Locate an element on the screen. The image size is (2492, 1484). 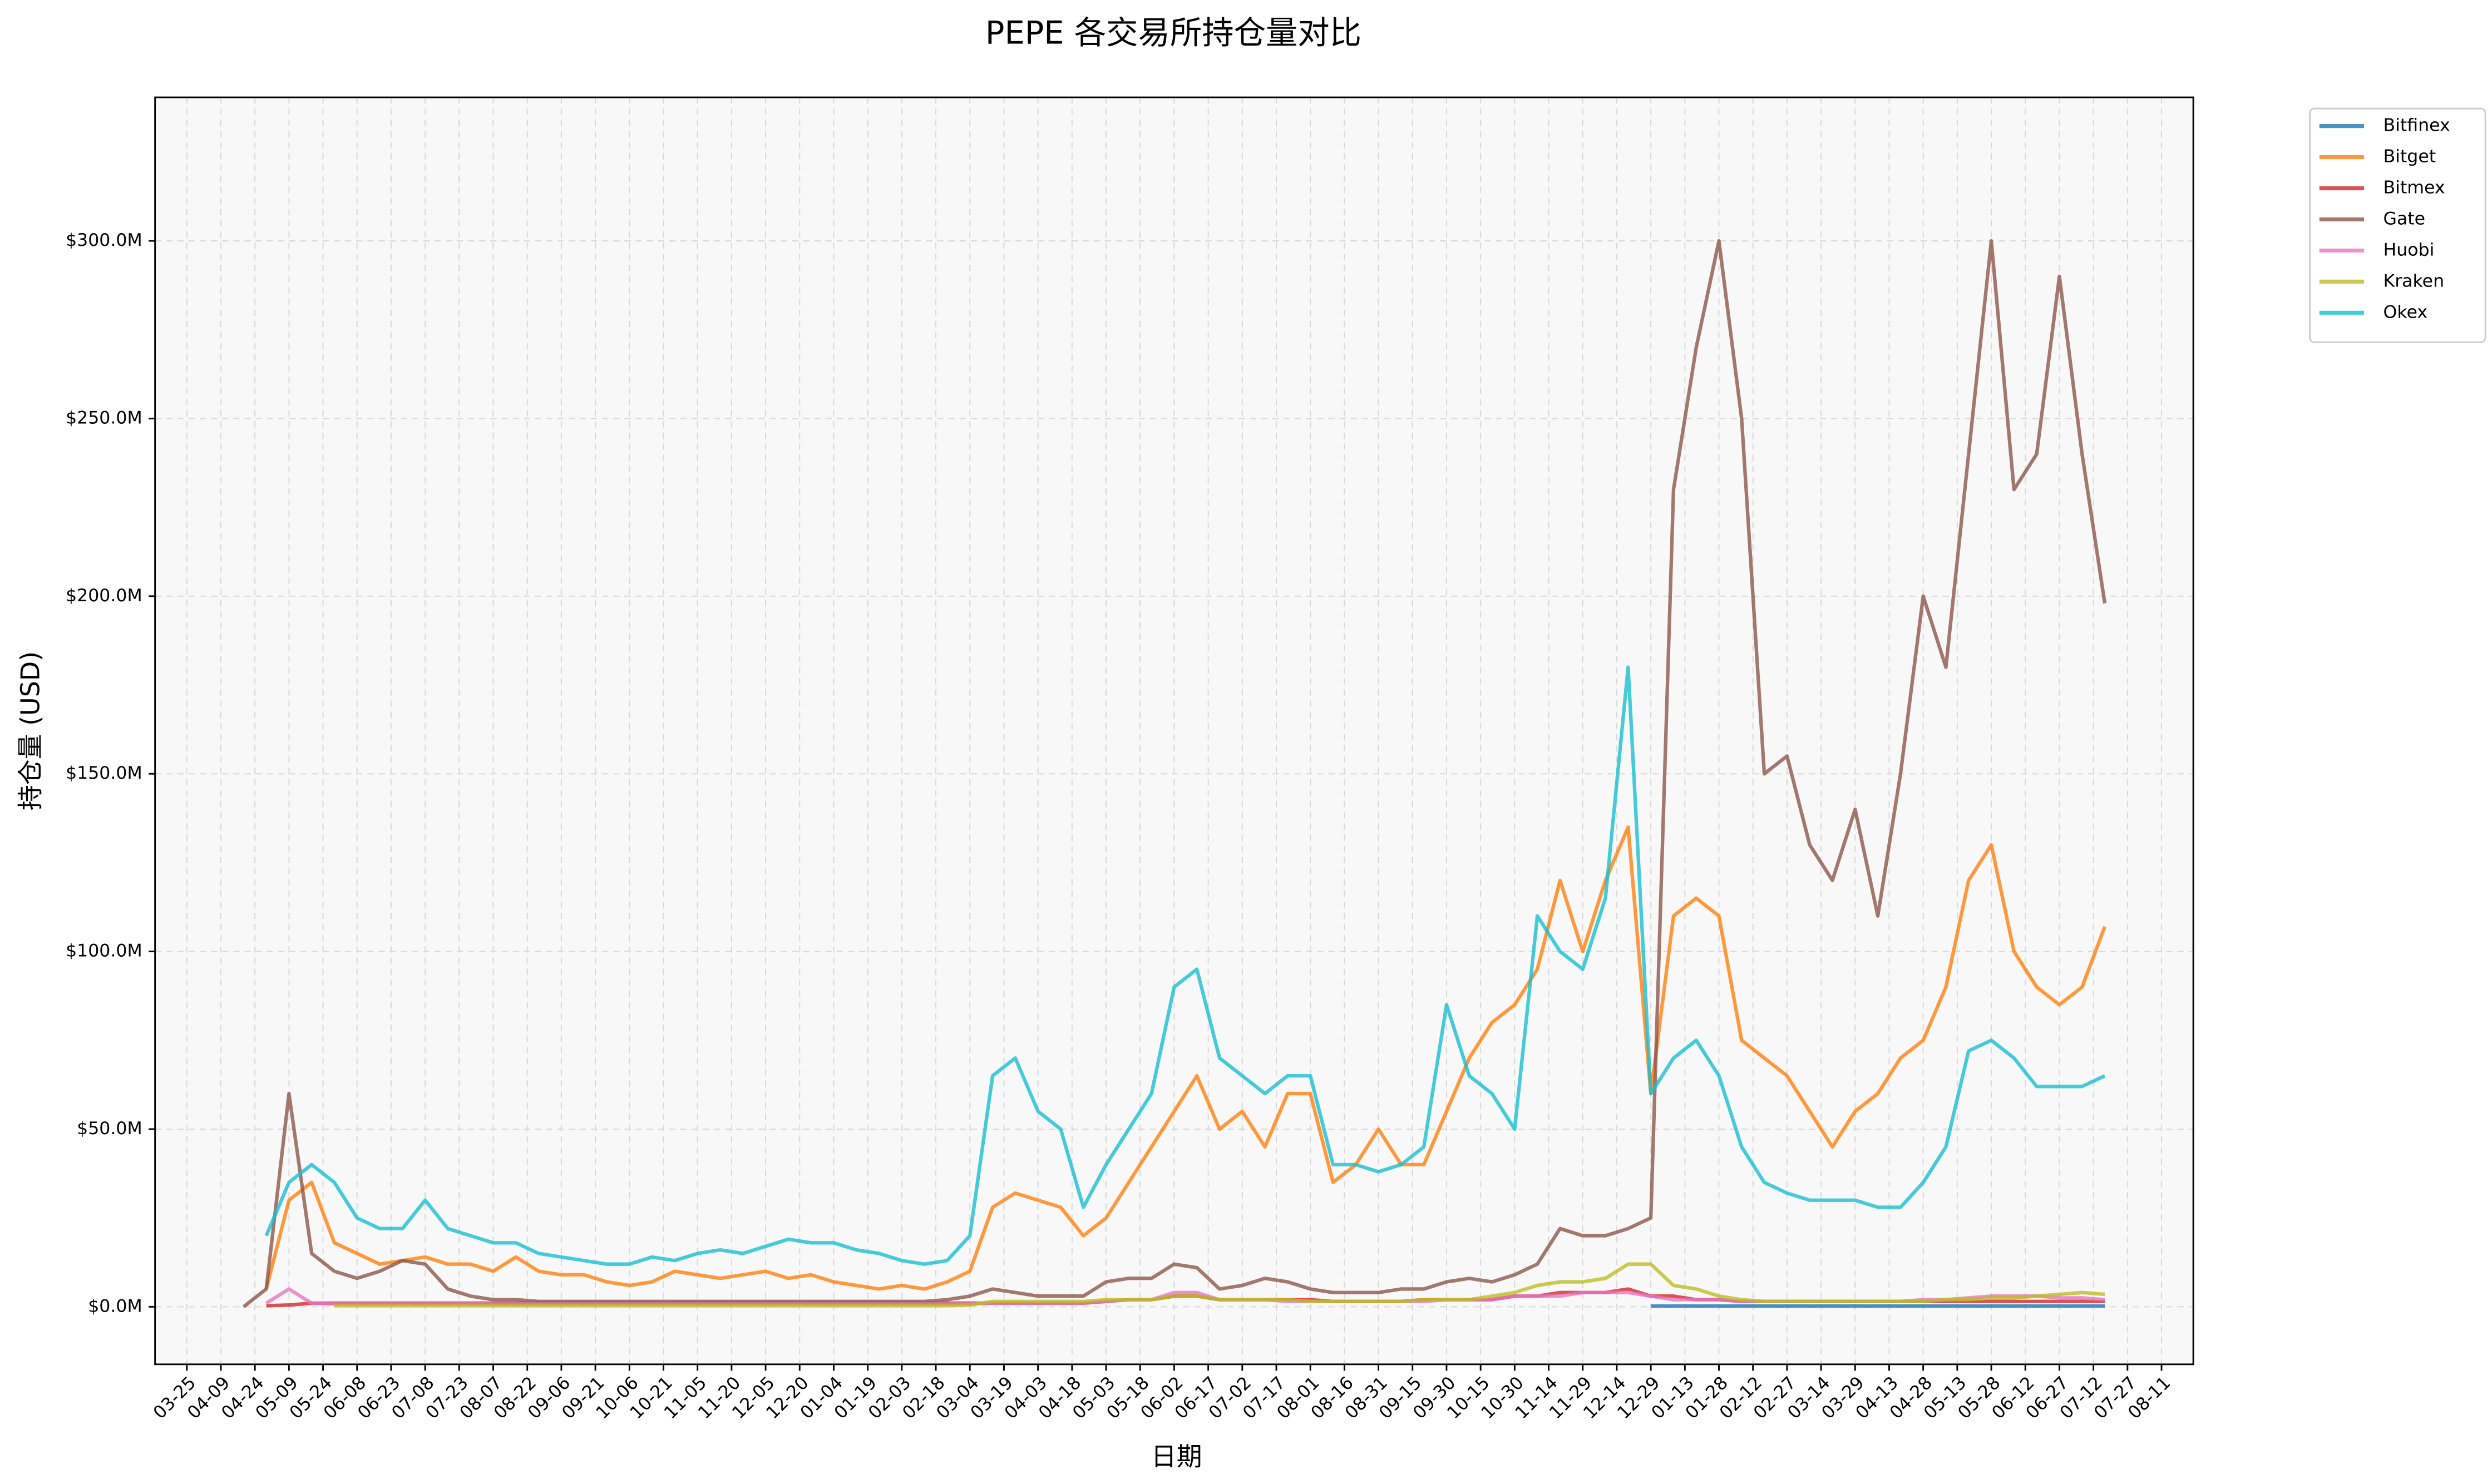
chart-title: PEPE 各交易所持仓量对比 is located at coordinates (1173, 33).